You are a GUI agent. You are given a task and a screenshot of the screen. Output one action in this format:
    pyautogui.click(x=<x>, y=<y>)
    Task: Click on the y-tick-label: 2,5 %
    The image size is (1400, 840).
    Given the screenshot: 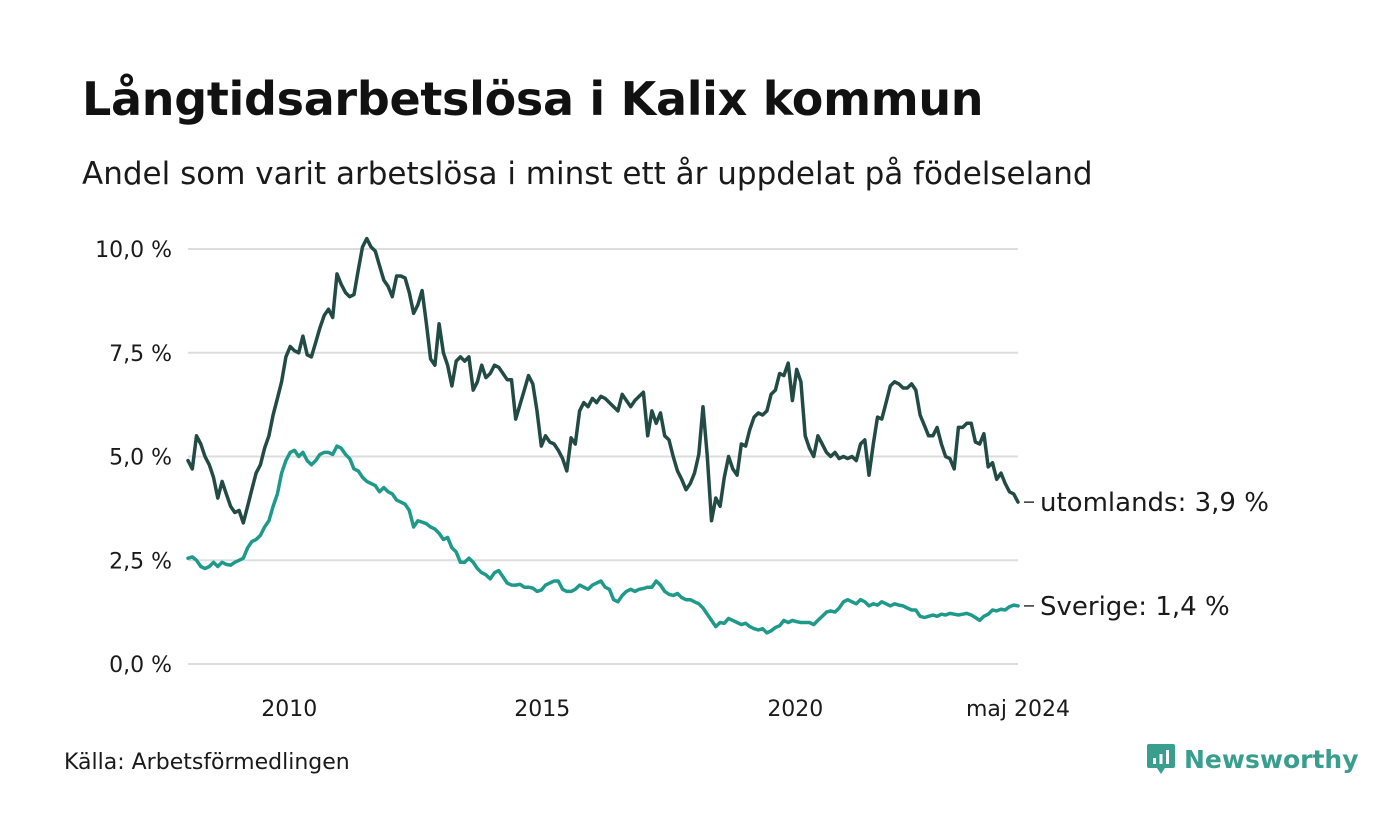 What is the action you would take?
    pyautogui.click(x=140, y=561)
    